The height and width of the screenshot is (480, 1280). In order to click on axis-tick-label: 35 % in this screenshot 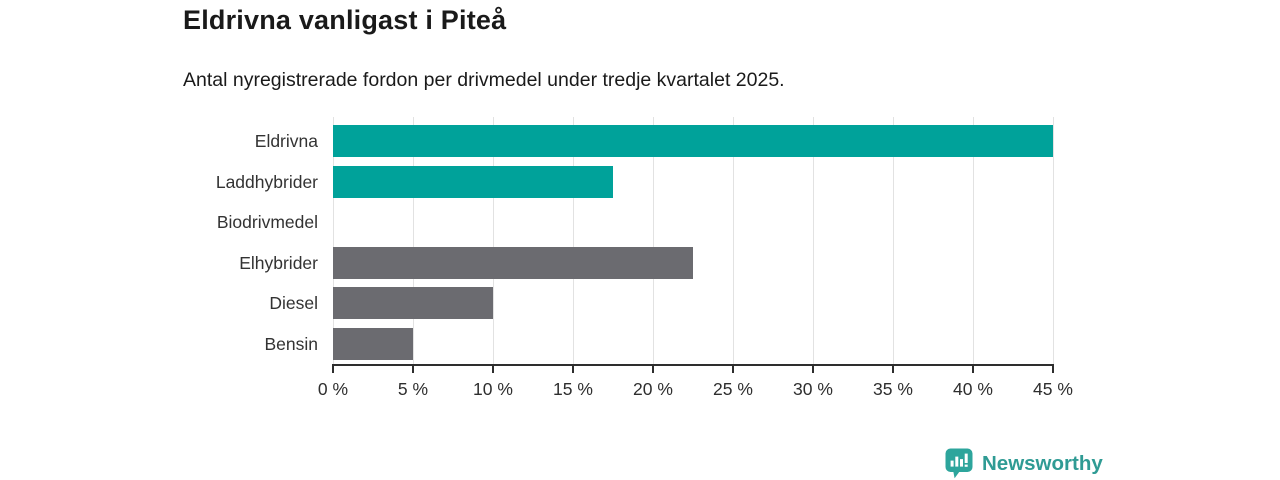, I will do `click(893, 389)`.